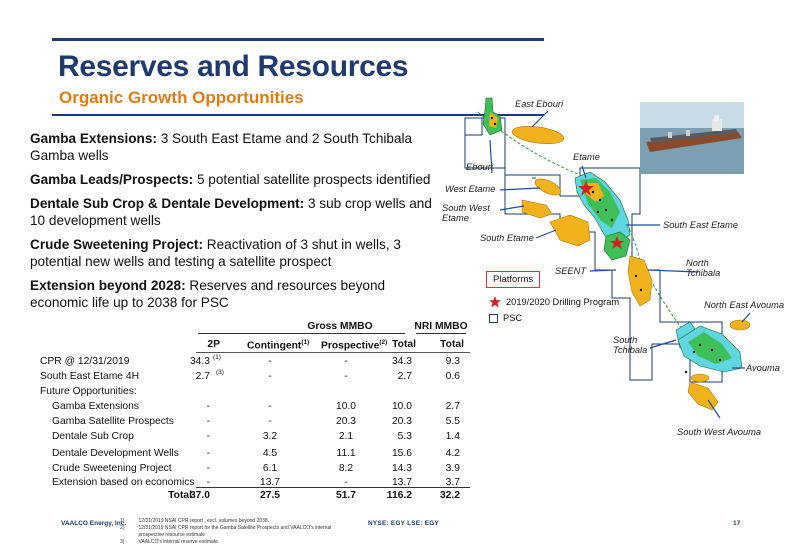 The image size is (800, 554). I want to click on cell-total: 13.7, so click(401, 482).